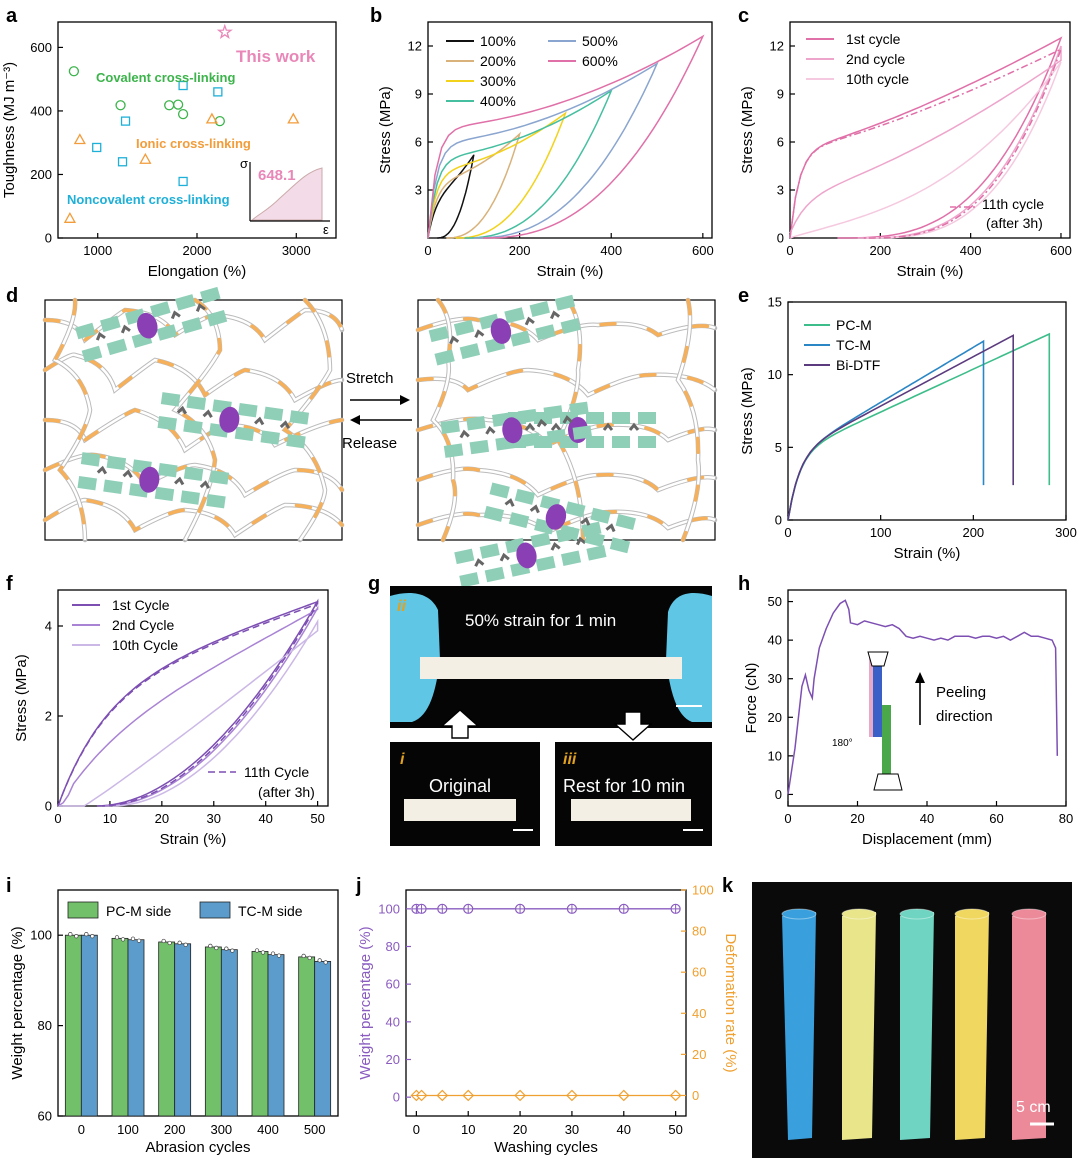 Image resolution: width=1080 pixels, height=1166 pixels. Describe the element at coordinates (878, 659) in the screenshot. I see `inset-clamp-top` at that location.